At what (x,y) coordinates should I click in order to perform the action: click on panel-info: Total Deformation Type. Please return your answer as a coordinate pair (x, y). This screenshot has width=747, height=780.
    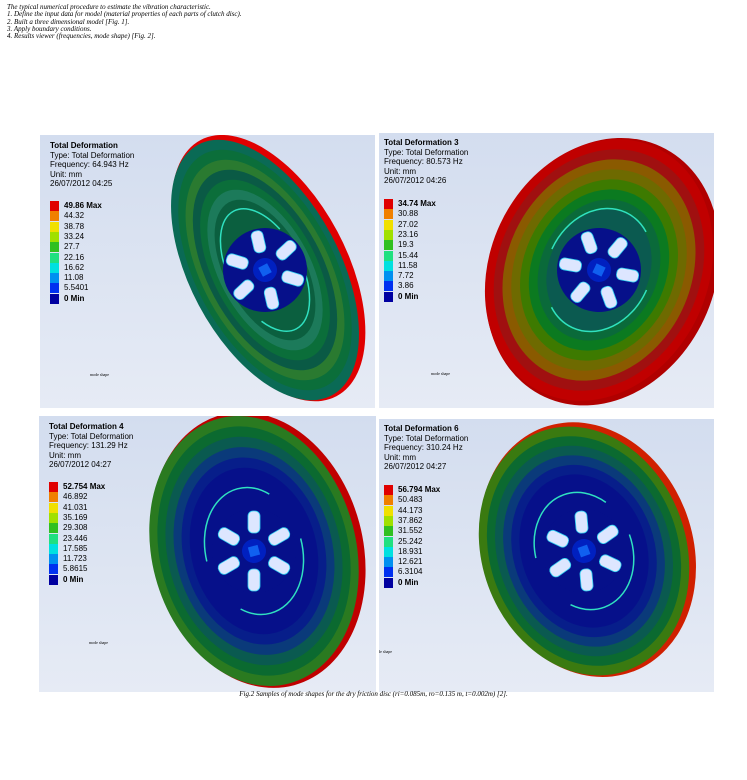
    Looking at the image, I should click on (92, 165).